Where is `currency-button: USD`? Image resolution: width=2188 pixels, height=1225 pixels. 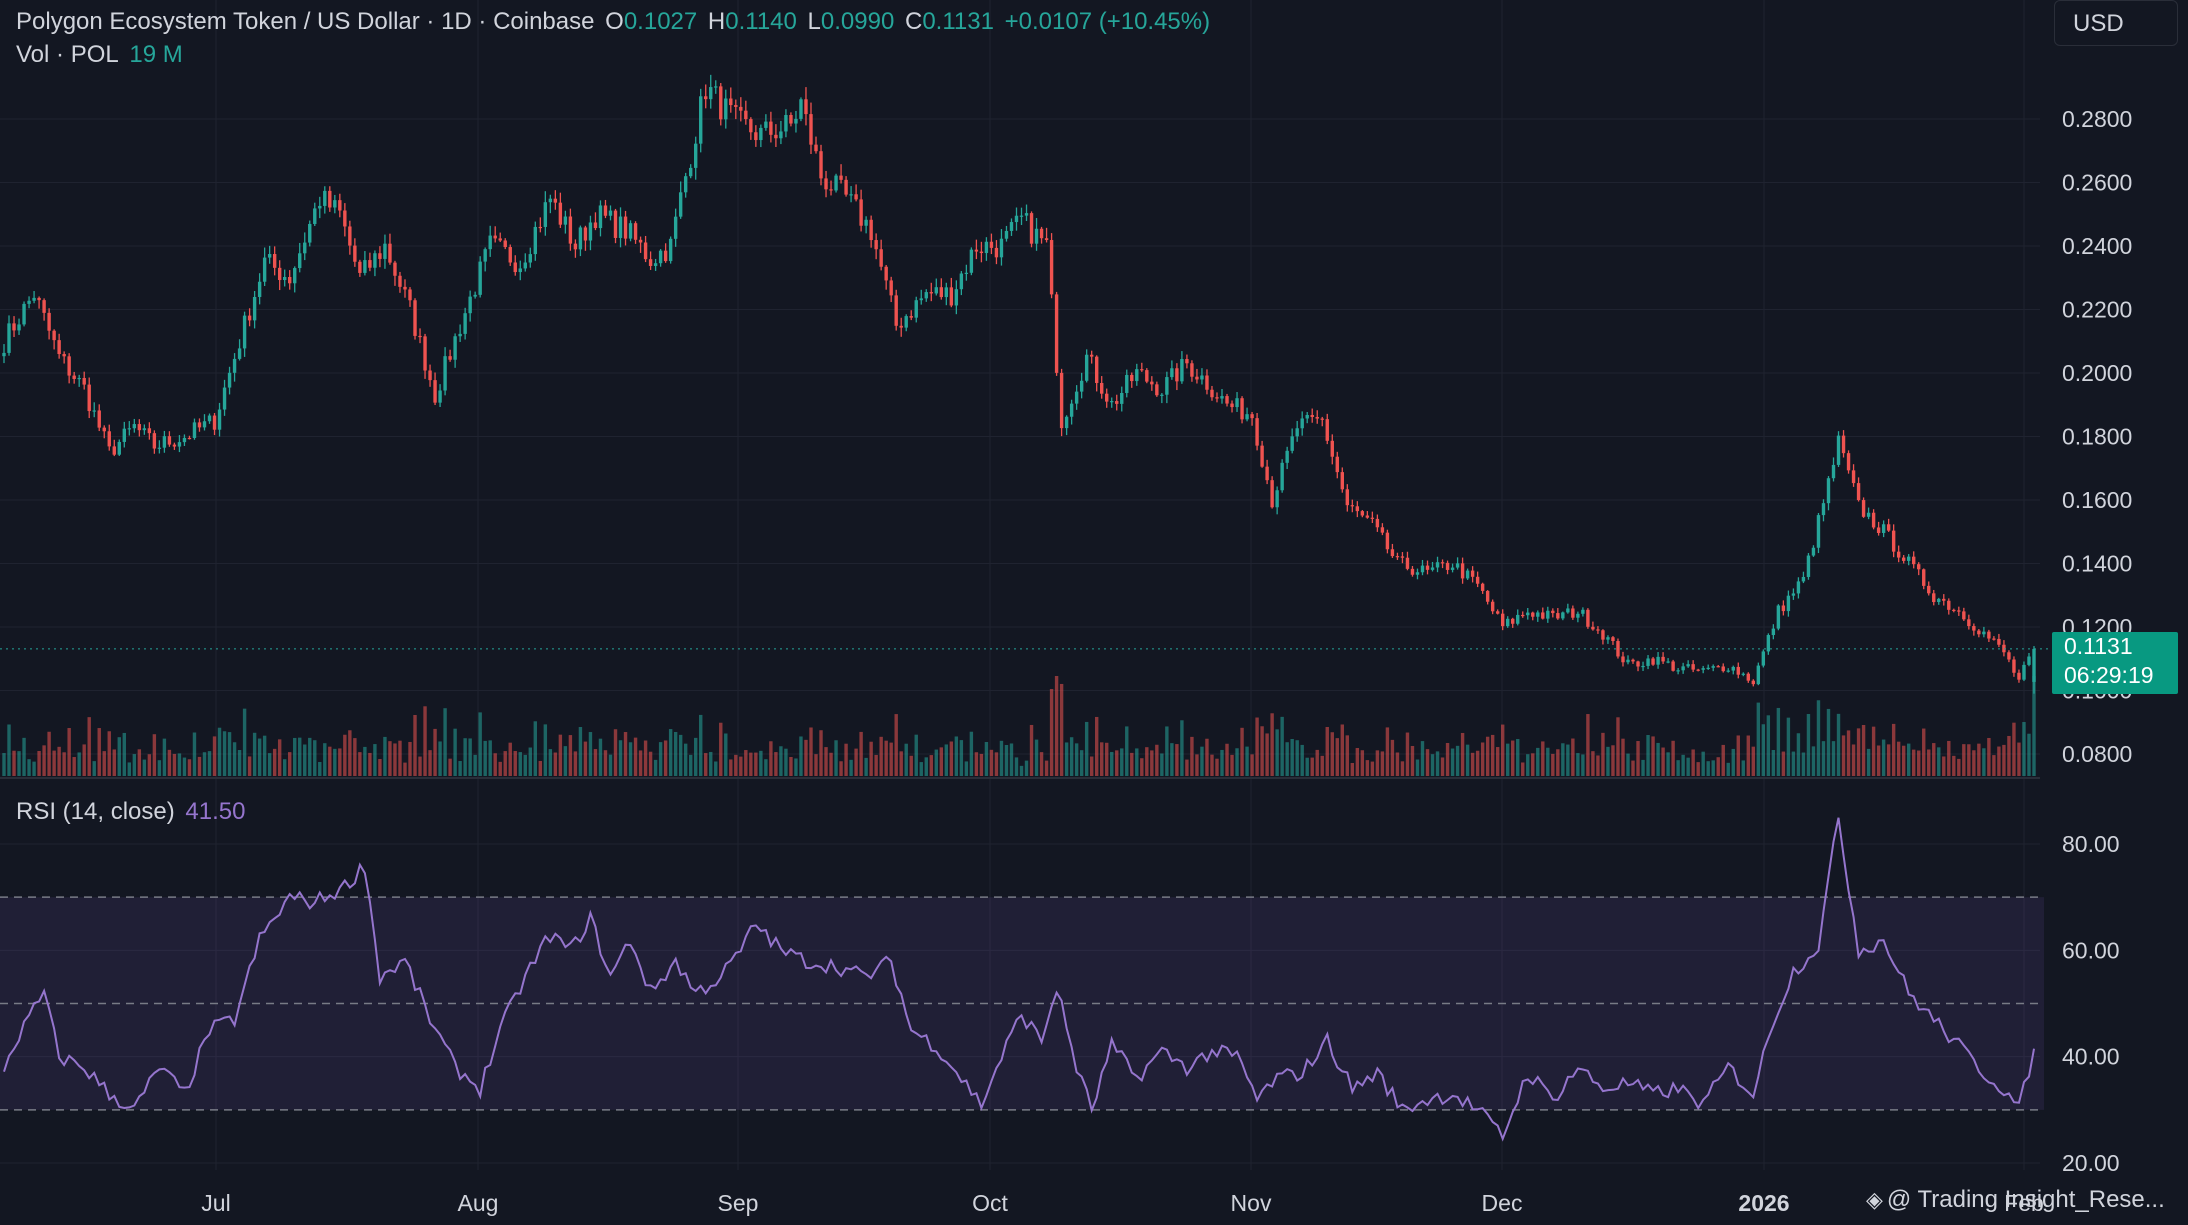
currency-button: USD is located at coordinates (2116, 23).